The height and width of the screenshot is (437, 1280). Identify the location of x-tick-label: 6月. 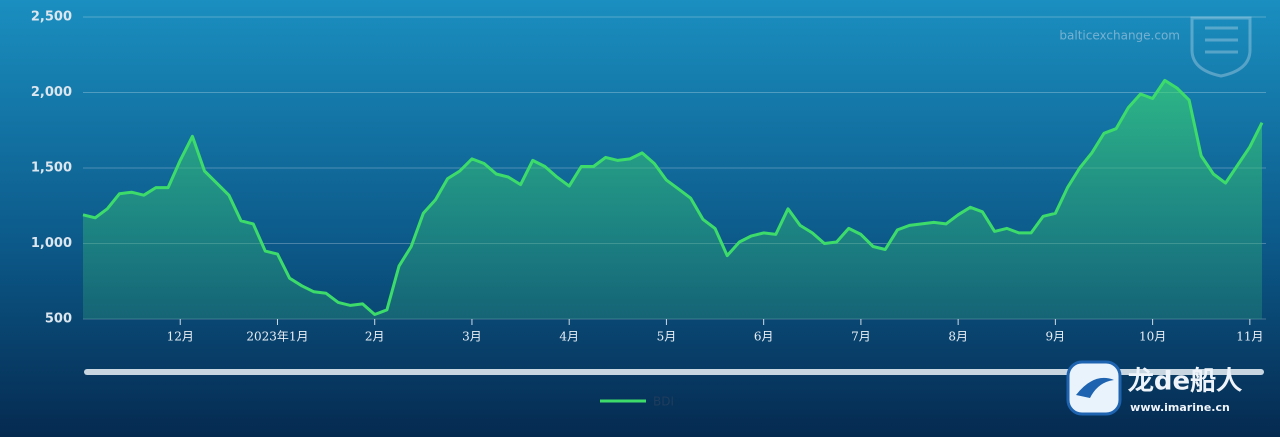
(764, 337).